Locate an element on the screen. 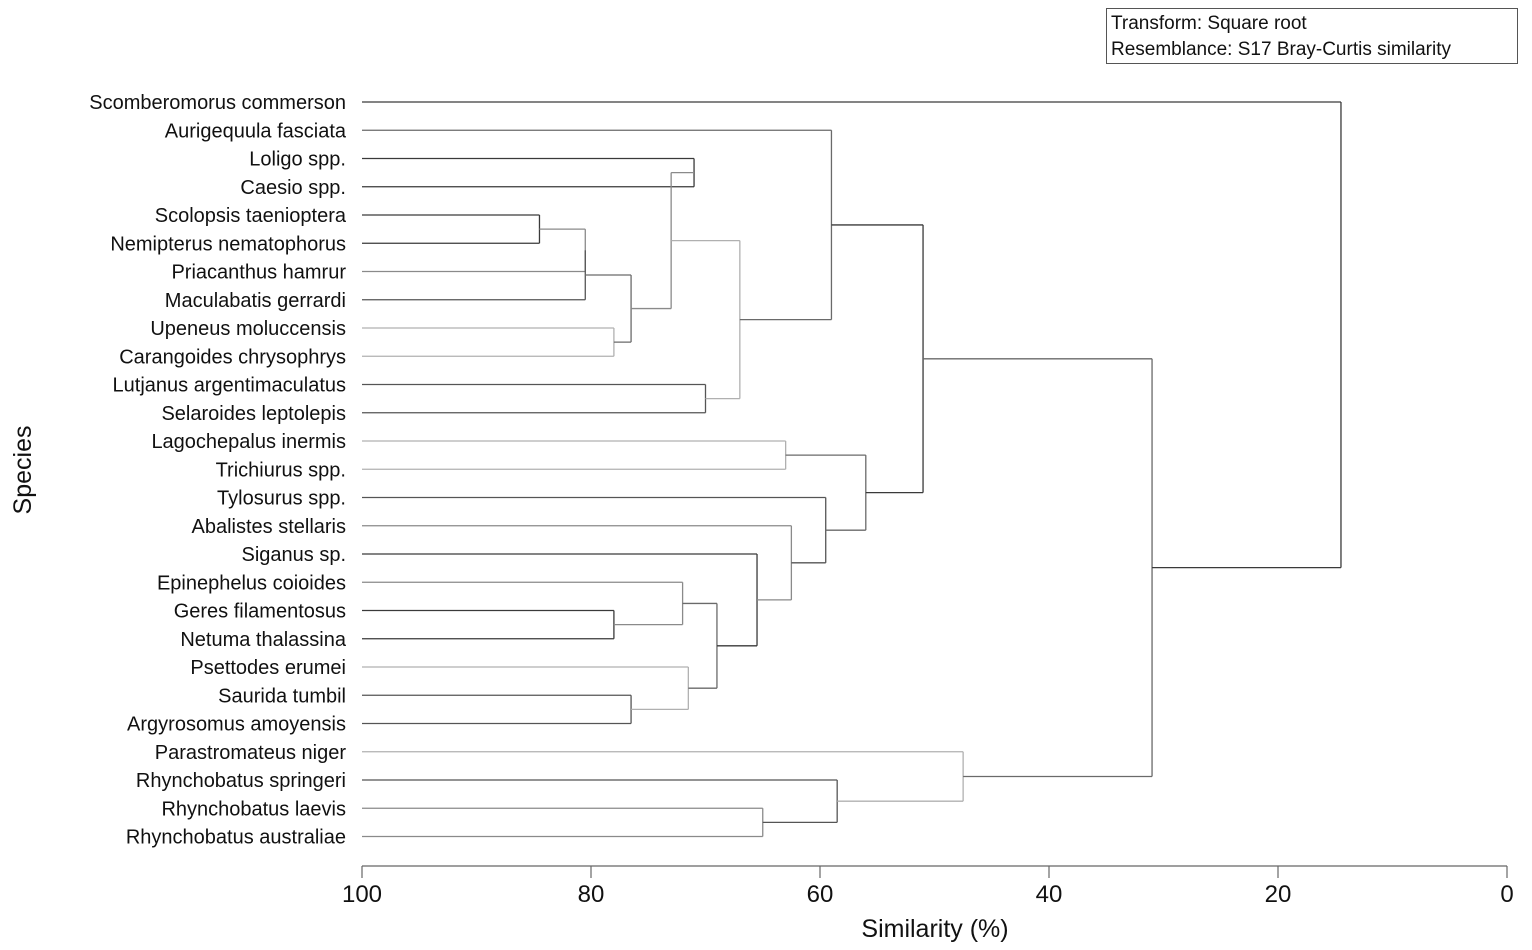 The image size is (1532, 950). species-label: Trichiurus spp. is located at coordinates (281, 470).